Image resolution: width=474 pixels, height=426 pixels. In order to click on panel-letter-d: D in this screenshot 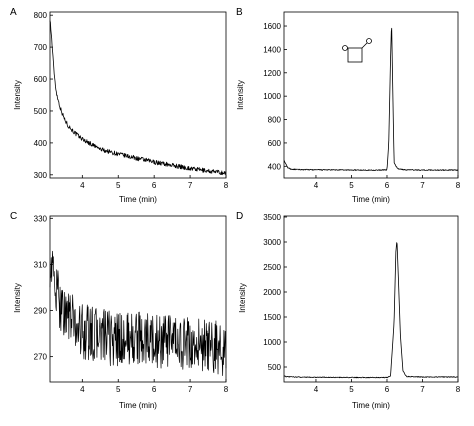, I will do `click(239, 216)`.